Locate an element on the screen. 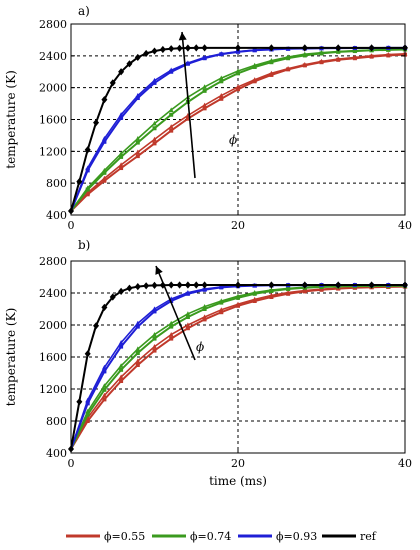 This screenshot has height=550, width=420. legend-label: ϕ=0.74 is located at coordinates (210, 536).